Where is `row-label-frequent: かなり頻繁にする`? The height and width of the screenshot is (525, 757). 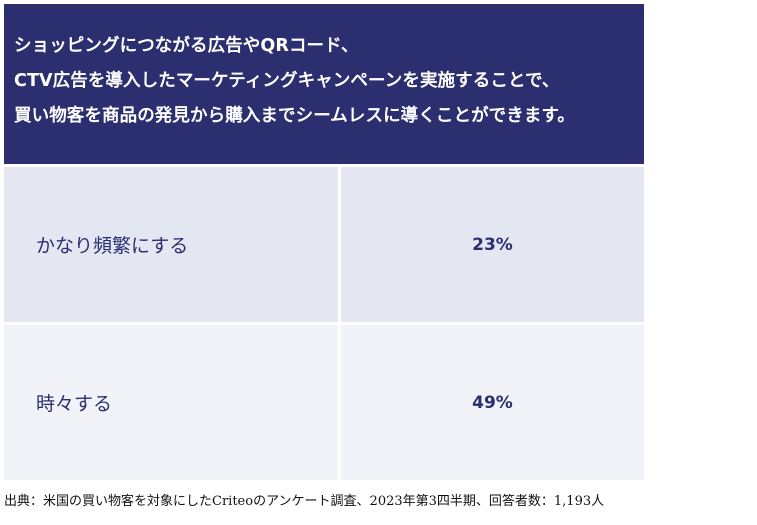
row-label-frequent: かなり頻繁にする is located at coordinates (172, 244).